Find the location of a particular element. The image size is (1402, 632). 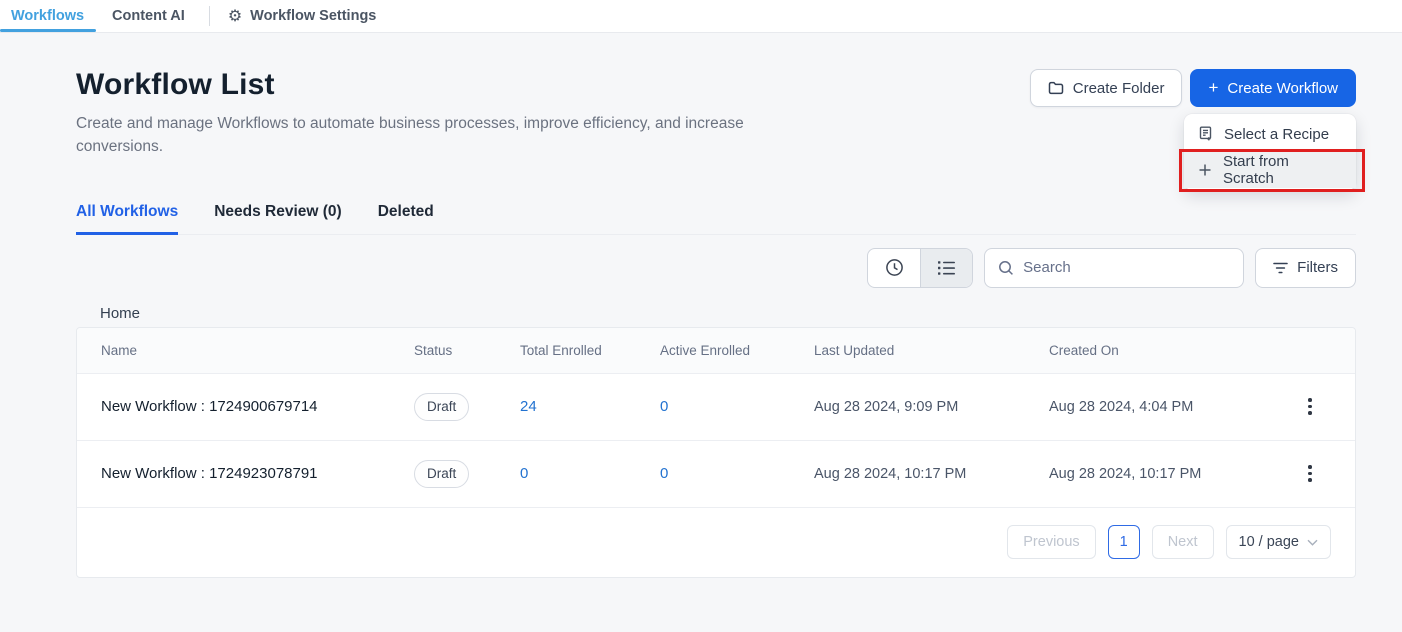

create-workflow-menu: Select a Recipe Start from Scratch is located at coordinates (1272, 153).